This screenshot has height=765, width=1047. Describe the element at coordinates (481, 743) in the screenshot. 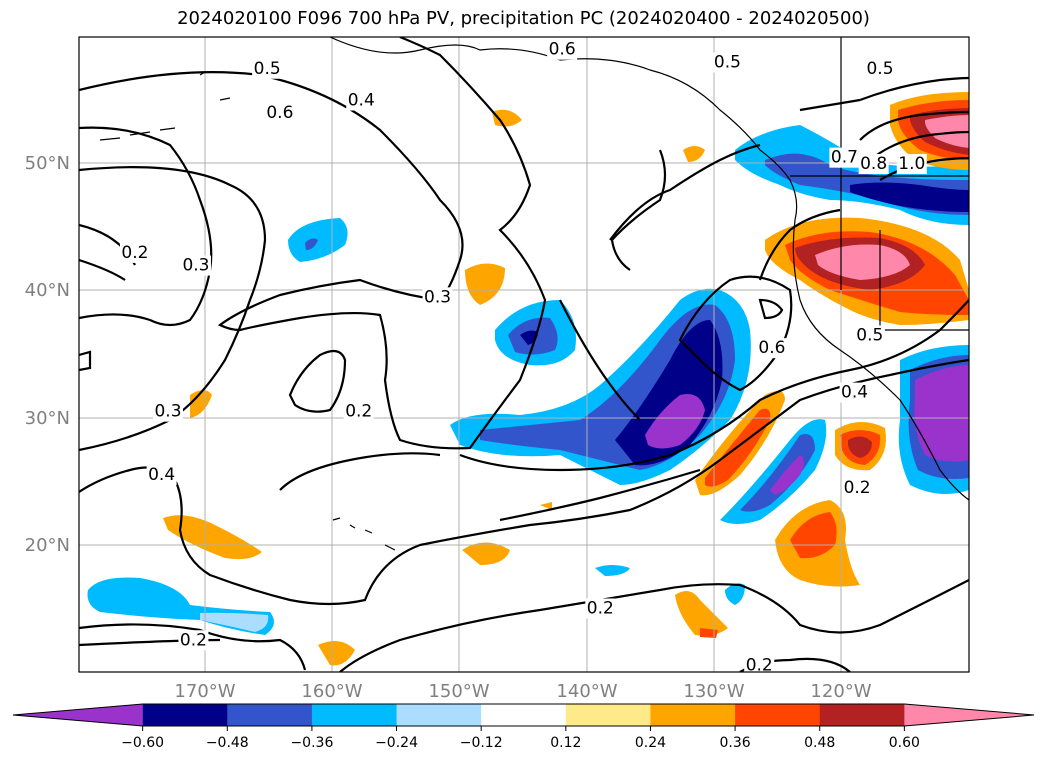

I see `colorbar-tick-label: −0.12` at that location.